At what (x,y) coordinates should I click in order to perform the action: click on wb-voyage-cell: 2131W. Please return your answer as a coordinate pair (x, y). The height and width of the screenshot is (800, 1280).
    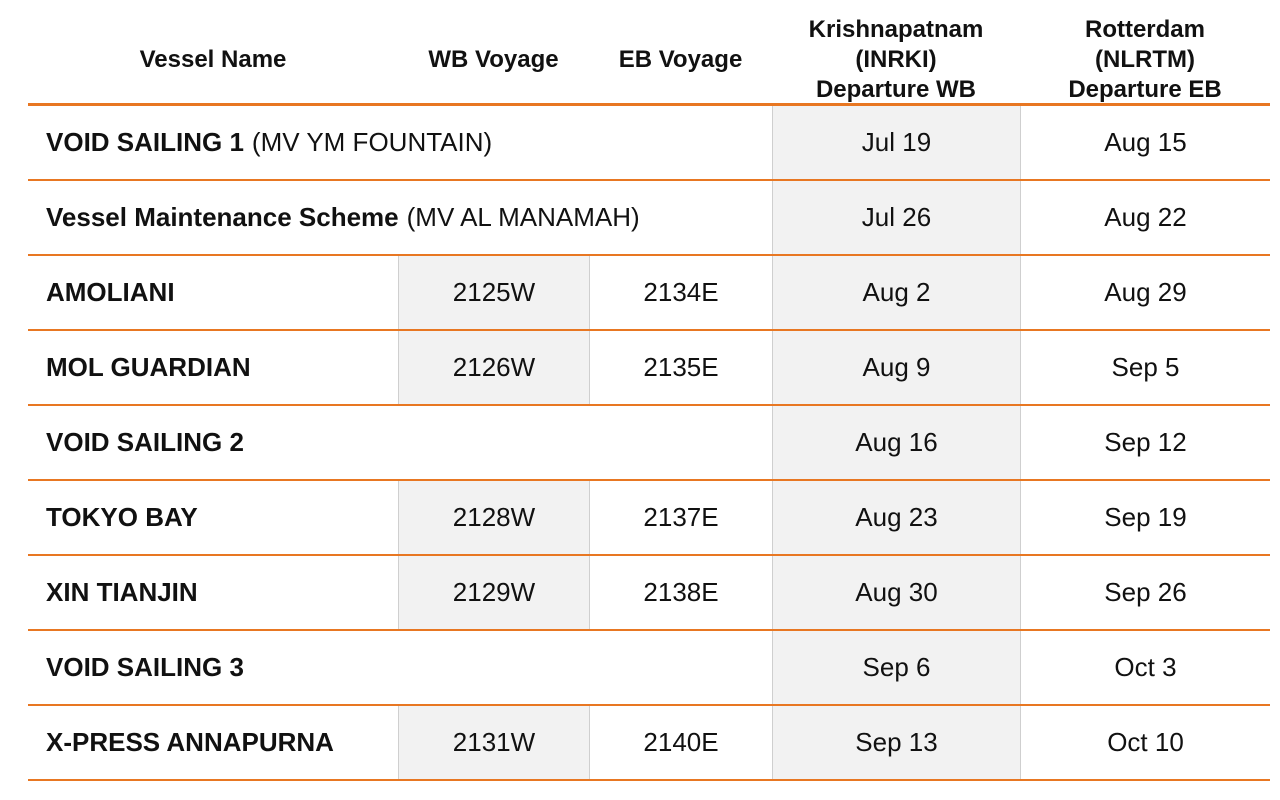
    Looking at the image, I should click on (493, 742).